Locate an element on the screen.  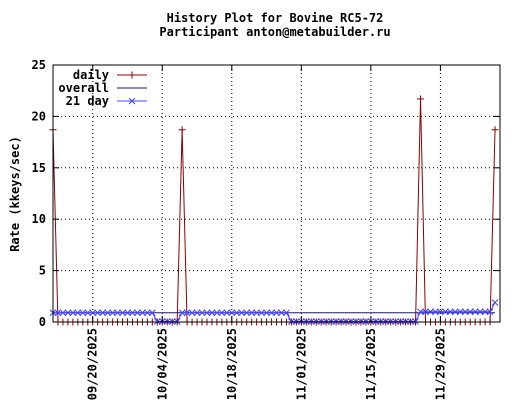
series-21-day-line is located at coordinates (274, 312).